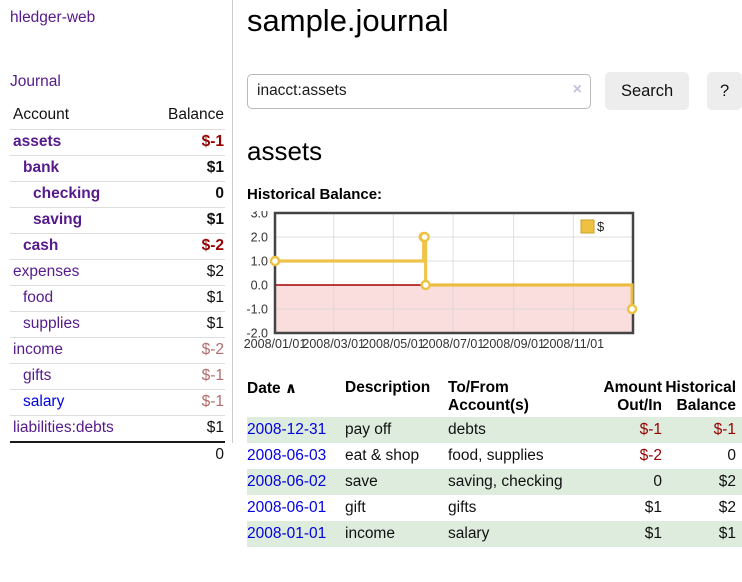 The image size is (742, 582). Describe the element at coordinates (287, 481) in the screenshot. I see `transaction-date-link: 2008-06-02` at that location.